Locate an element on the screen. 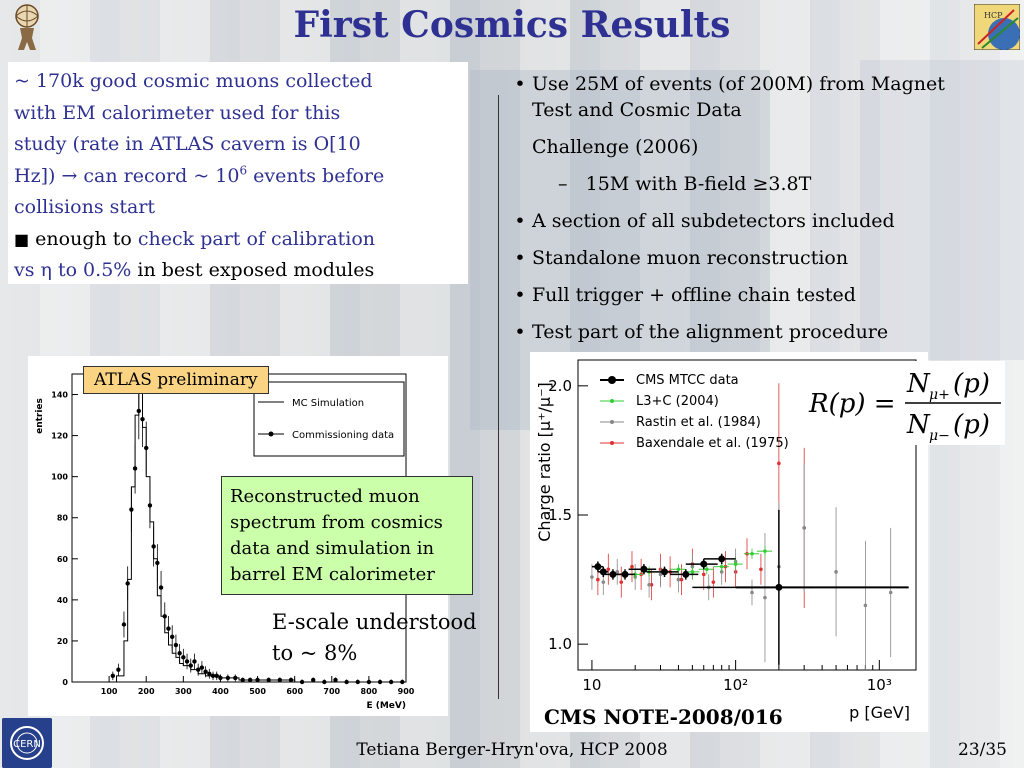 This screenshot has height=768, width=1024. caption-line: spectrum from cosmics is located at coordinates (336, 522).